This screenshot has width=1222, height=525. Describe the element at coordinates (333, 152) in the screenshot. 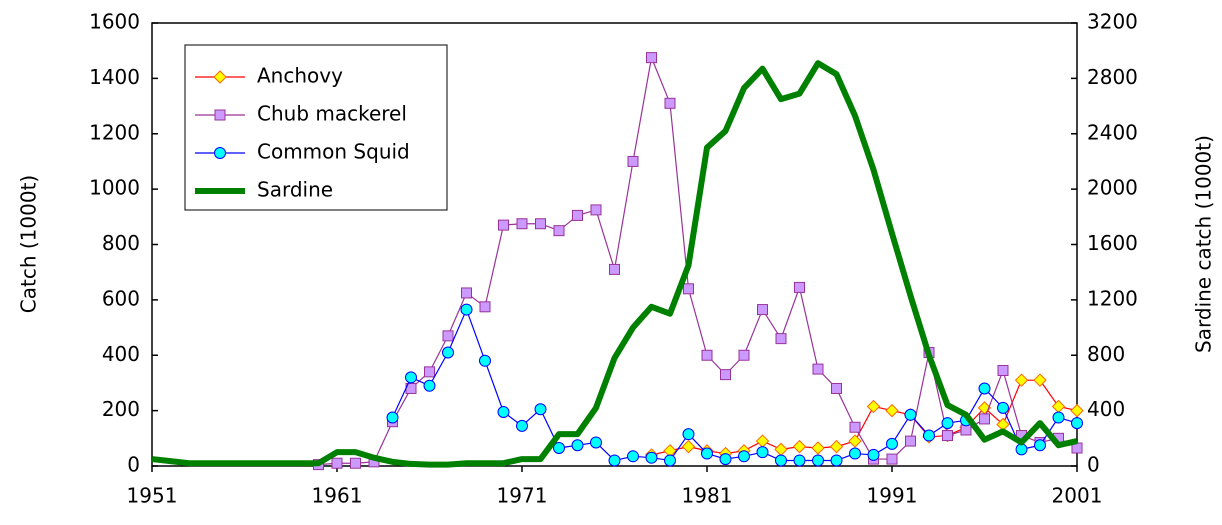

I see `legend-label: Common Squid` at that location.